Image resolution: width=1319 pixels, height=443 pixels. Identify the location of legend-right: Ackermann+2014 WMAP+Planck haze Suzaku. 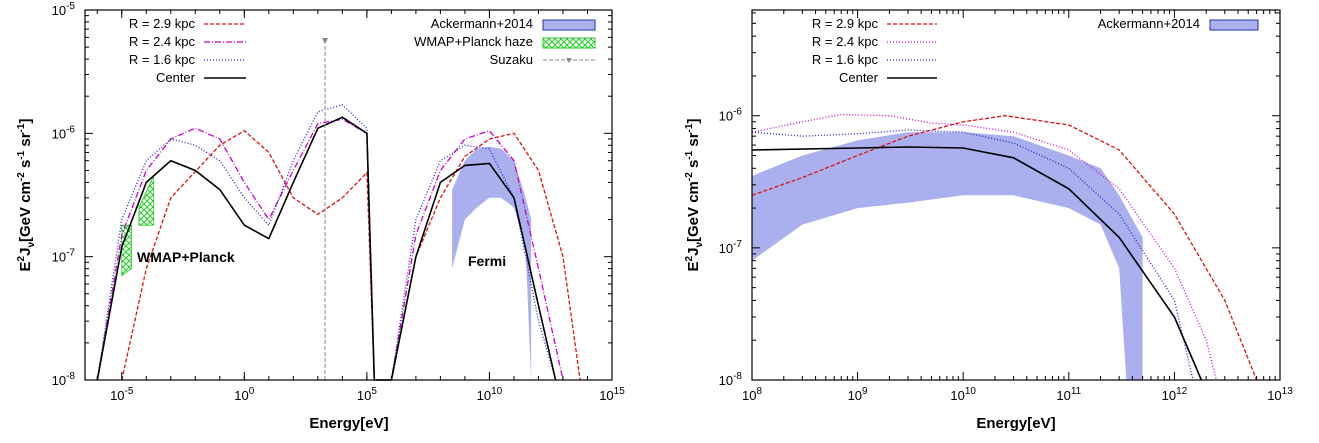
(505, 41).